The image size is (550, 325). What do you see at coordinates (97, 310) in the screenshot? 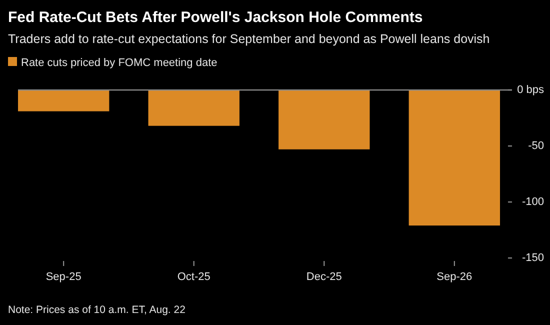
I see `text: Note: Prices as of 10 a.m. ET, Aug. 22` at bounding box center [97, 310].